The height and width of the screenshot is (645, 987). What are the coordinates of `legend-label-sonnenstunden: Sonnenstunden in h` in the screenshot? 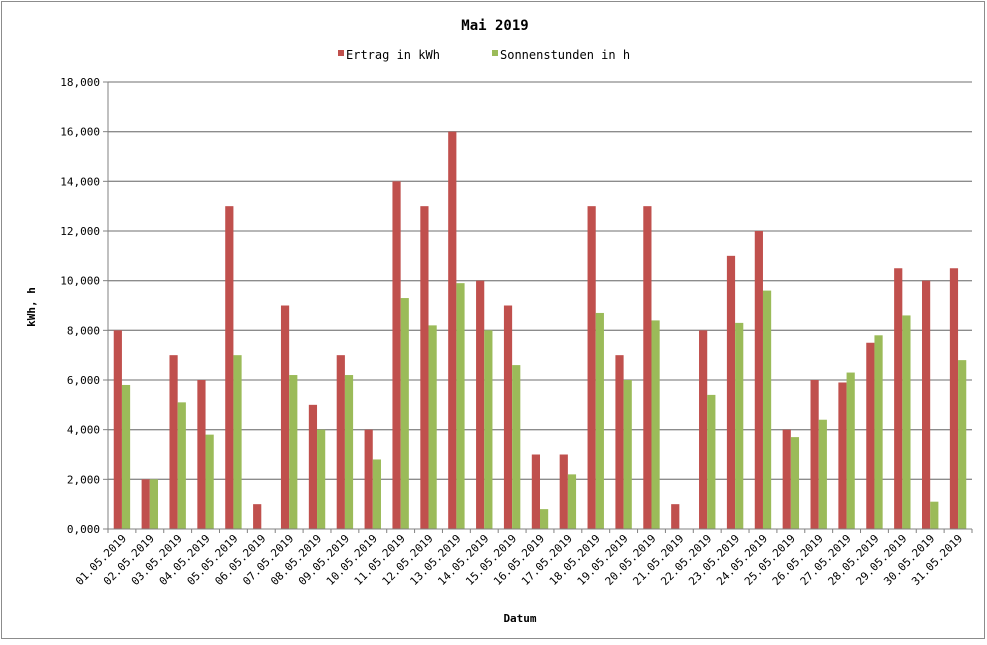 It's located at (565, 55).